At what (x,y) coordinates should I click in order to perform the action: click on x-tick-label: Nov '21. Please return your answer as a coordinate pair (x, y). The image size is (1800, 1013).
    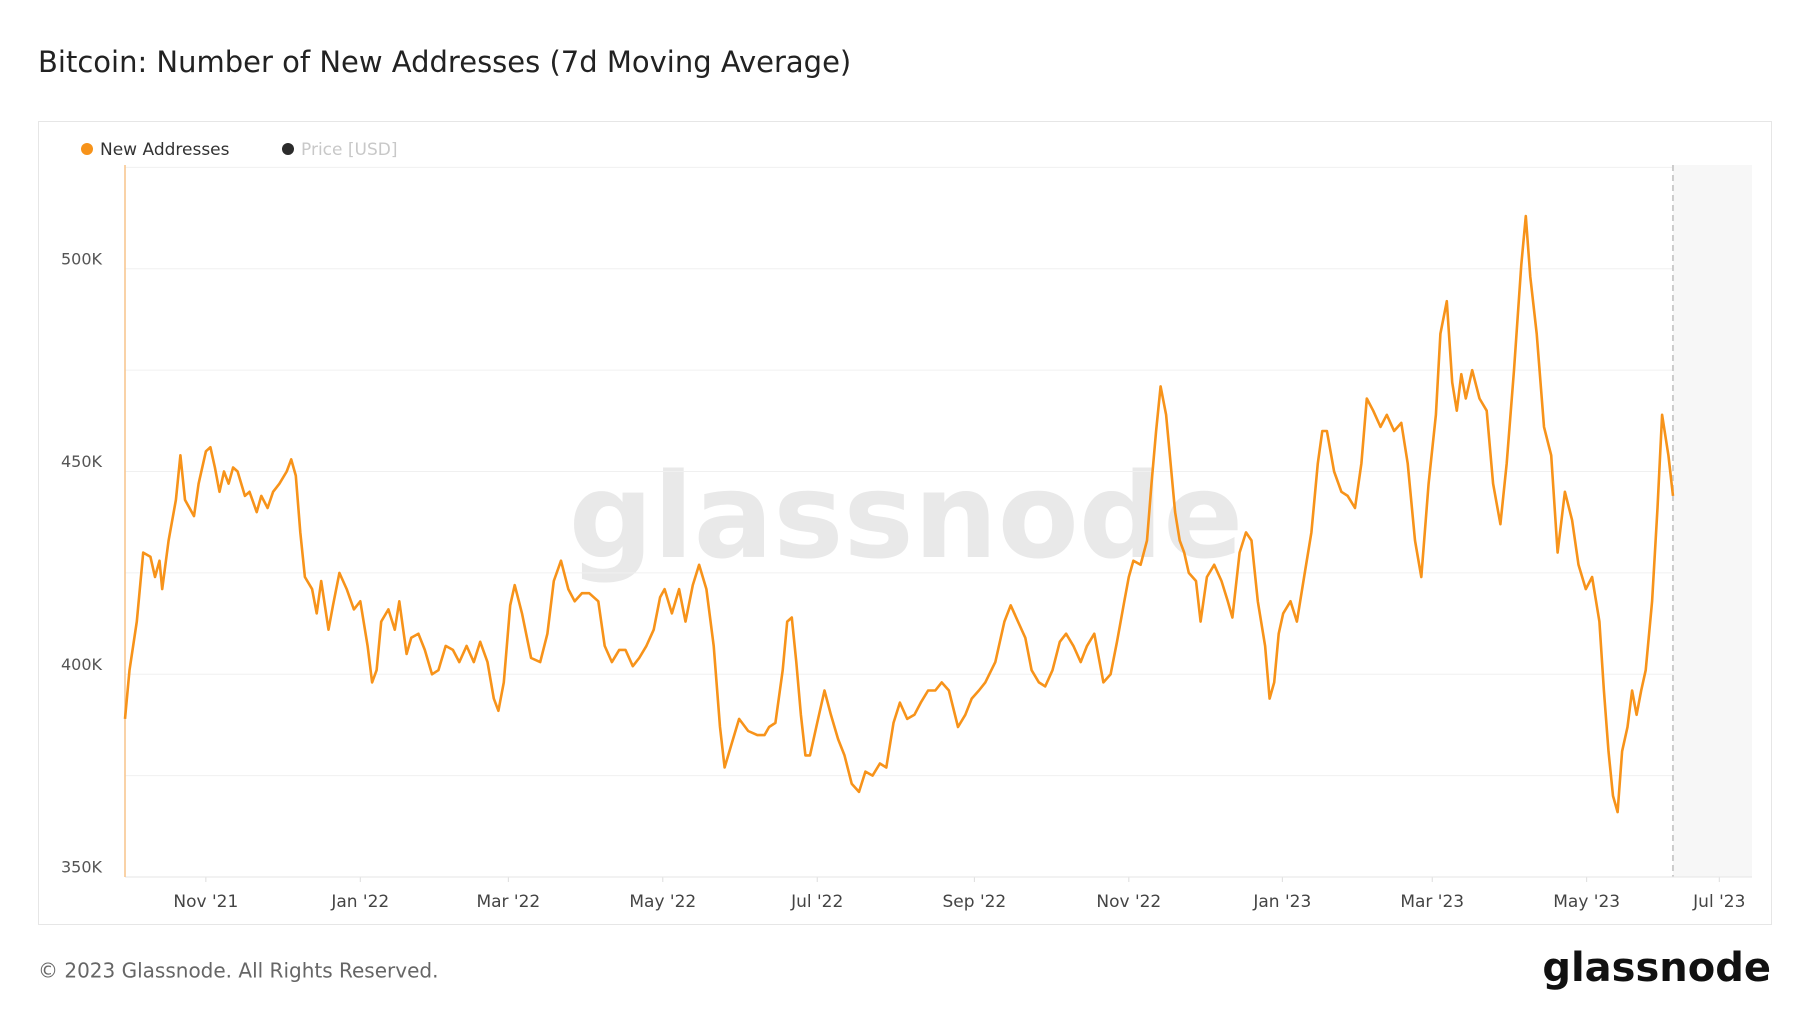
    Looking at the image, I should click on (205, 902).